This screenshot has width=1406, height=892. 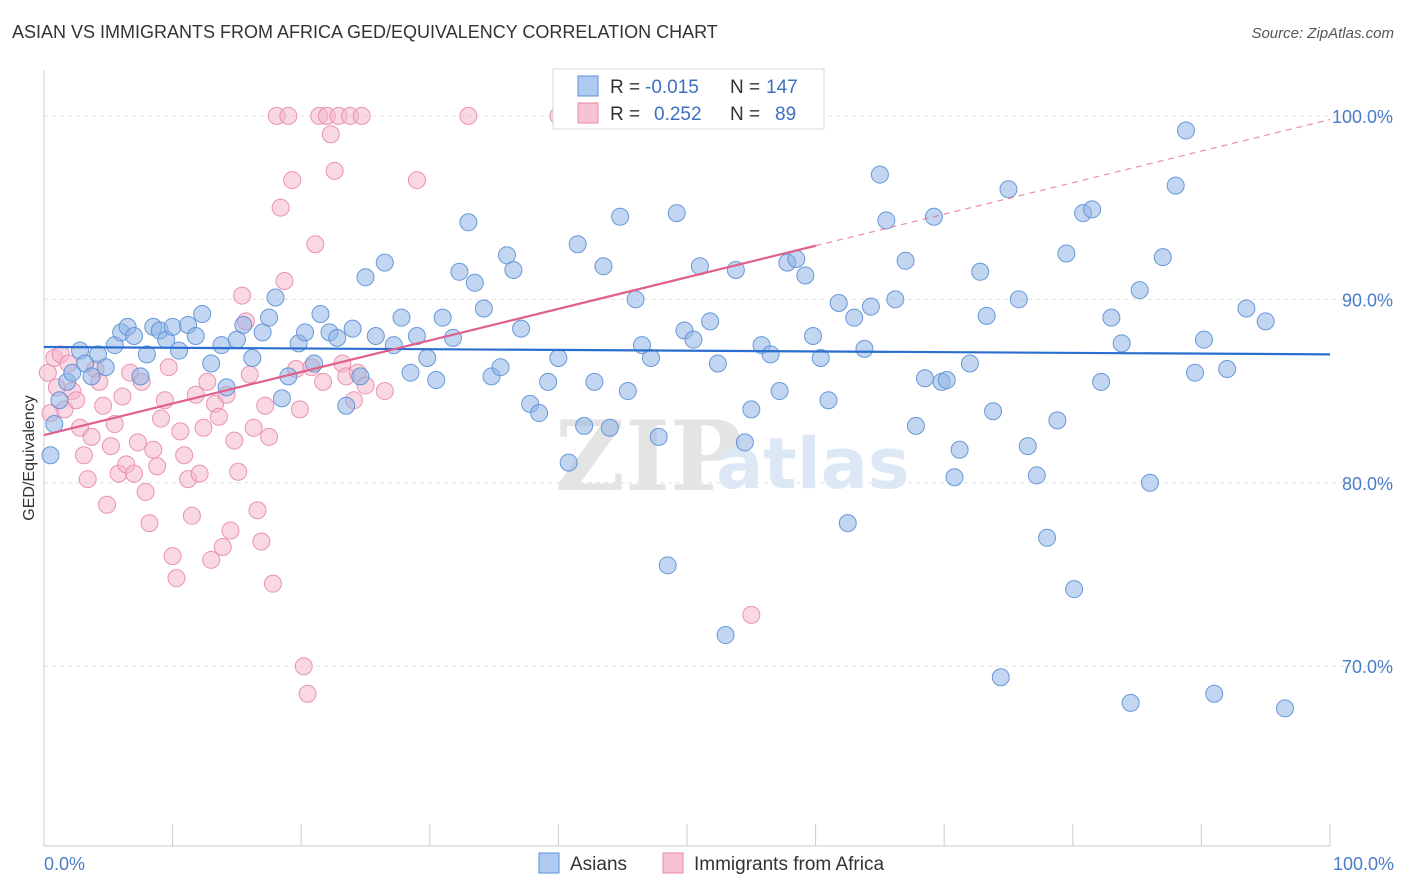 I want to click on bottom-legend-swatch-asians, so click(x=549, y=863).